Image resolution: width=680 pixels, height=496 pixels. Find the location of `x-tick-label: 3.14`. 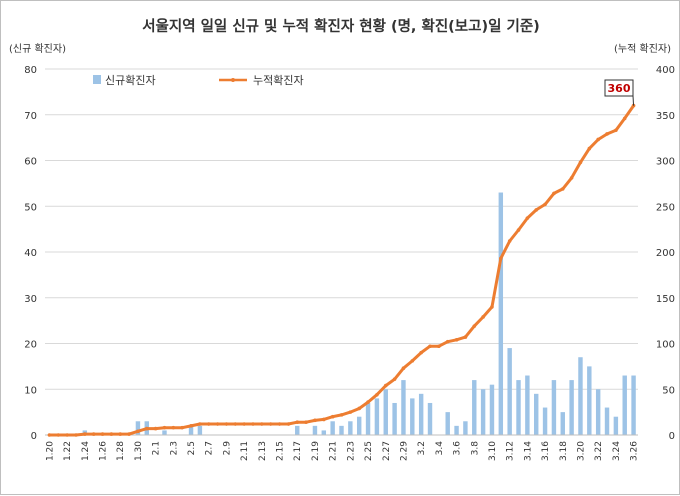

x-tick-label: 3.14 is located at coordinates (528, 451).